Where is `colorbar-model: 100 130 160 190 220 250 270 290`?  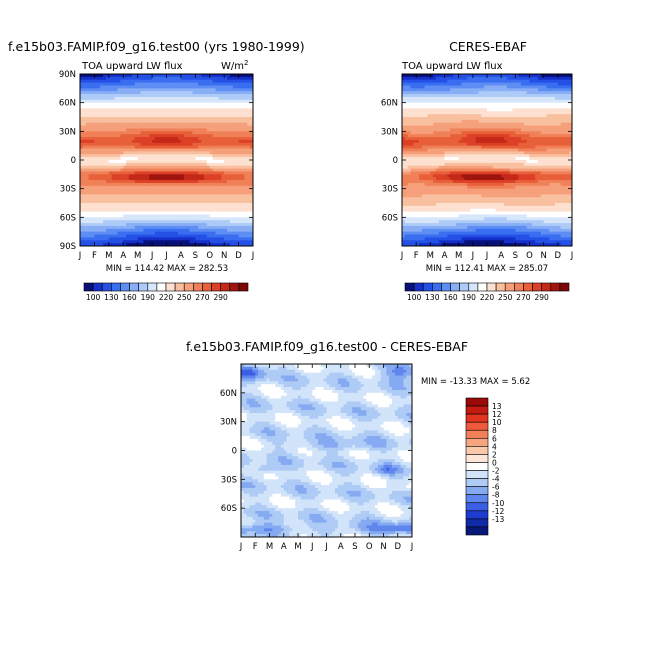
colorbar-model: 100 130 160 190 220 250 270 290 is located at coordinates (166, 292).